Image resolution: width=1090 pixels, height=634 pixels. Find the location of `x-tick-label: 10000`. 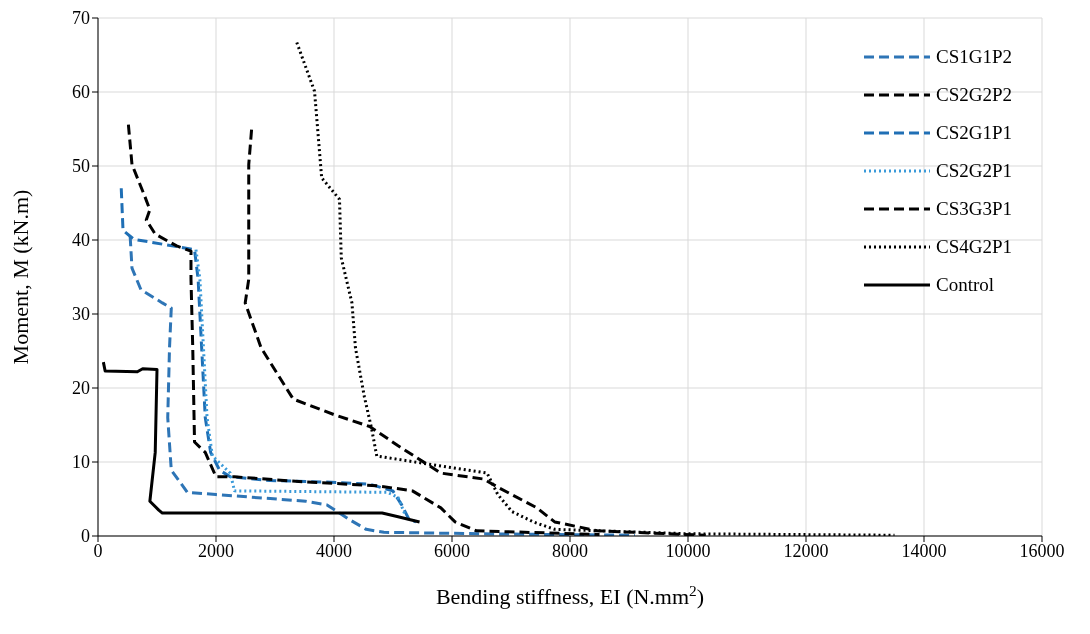

x-tick-label: 10000 is located at coordinates (688, 550).